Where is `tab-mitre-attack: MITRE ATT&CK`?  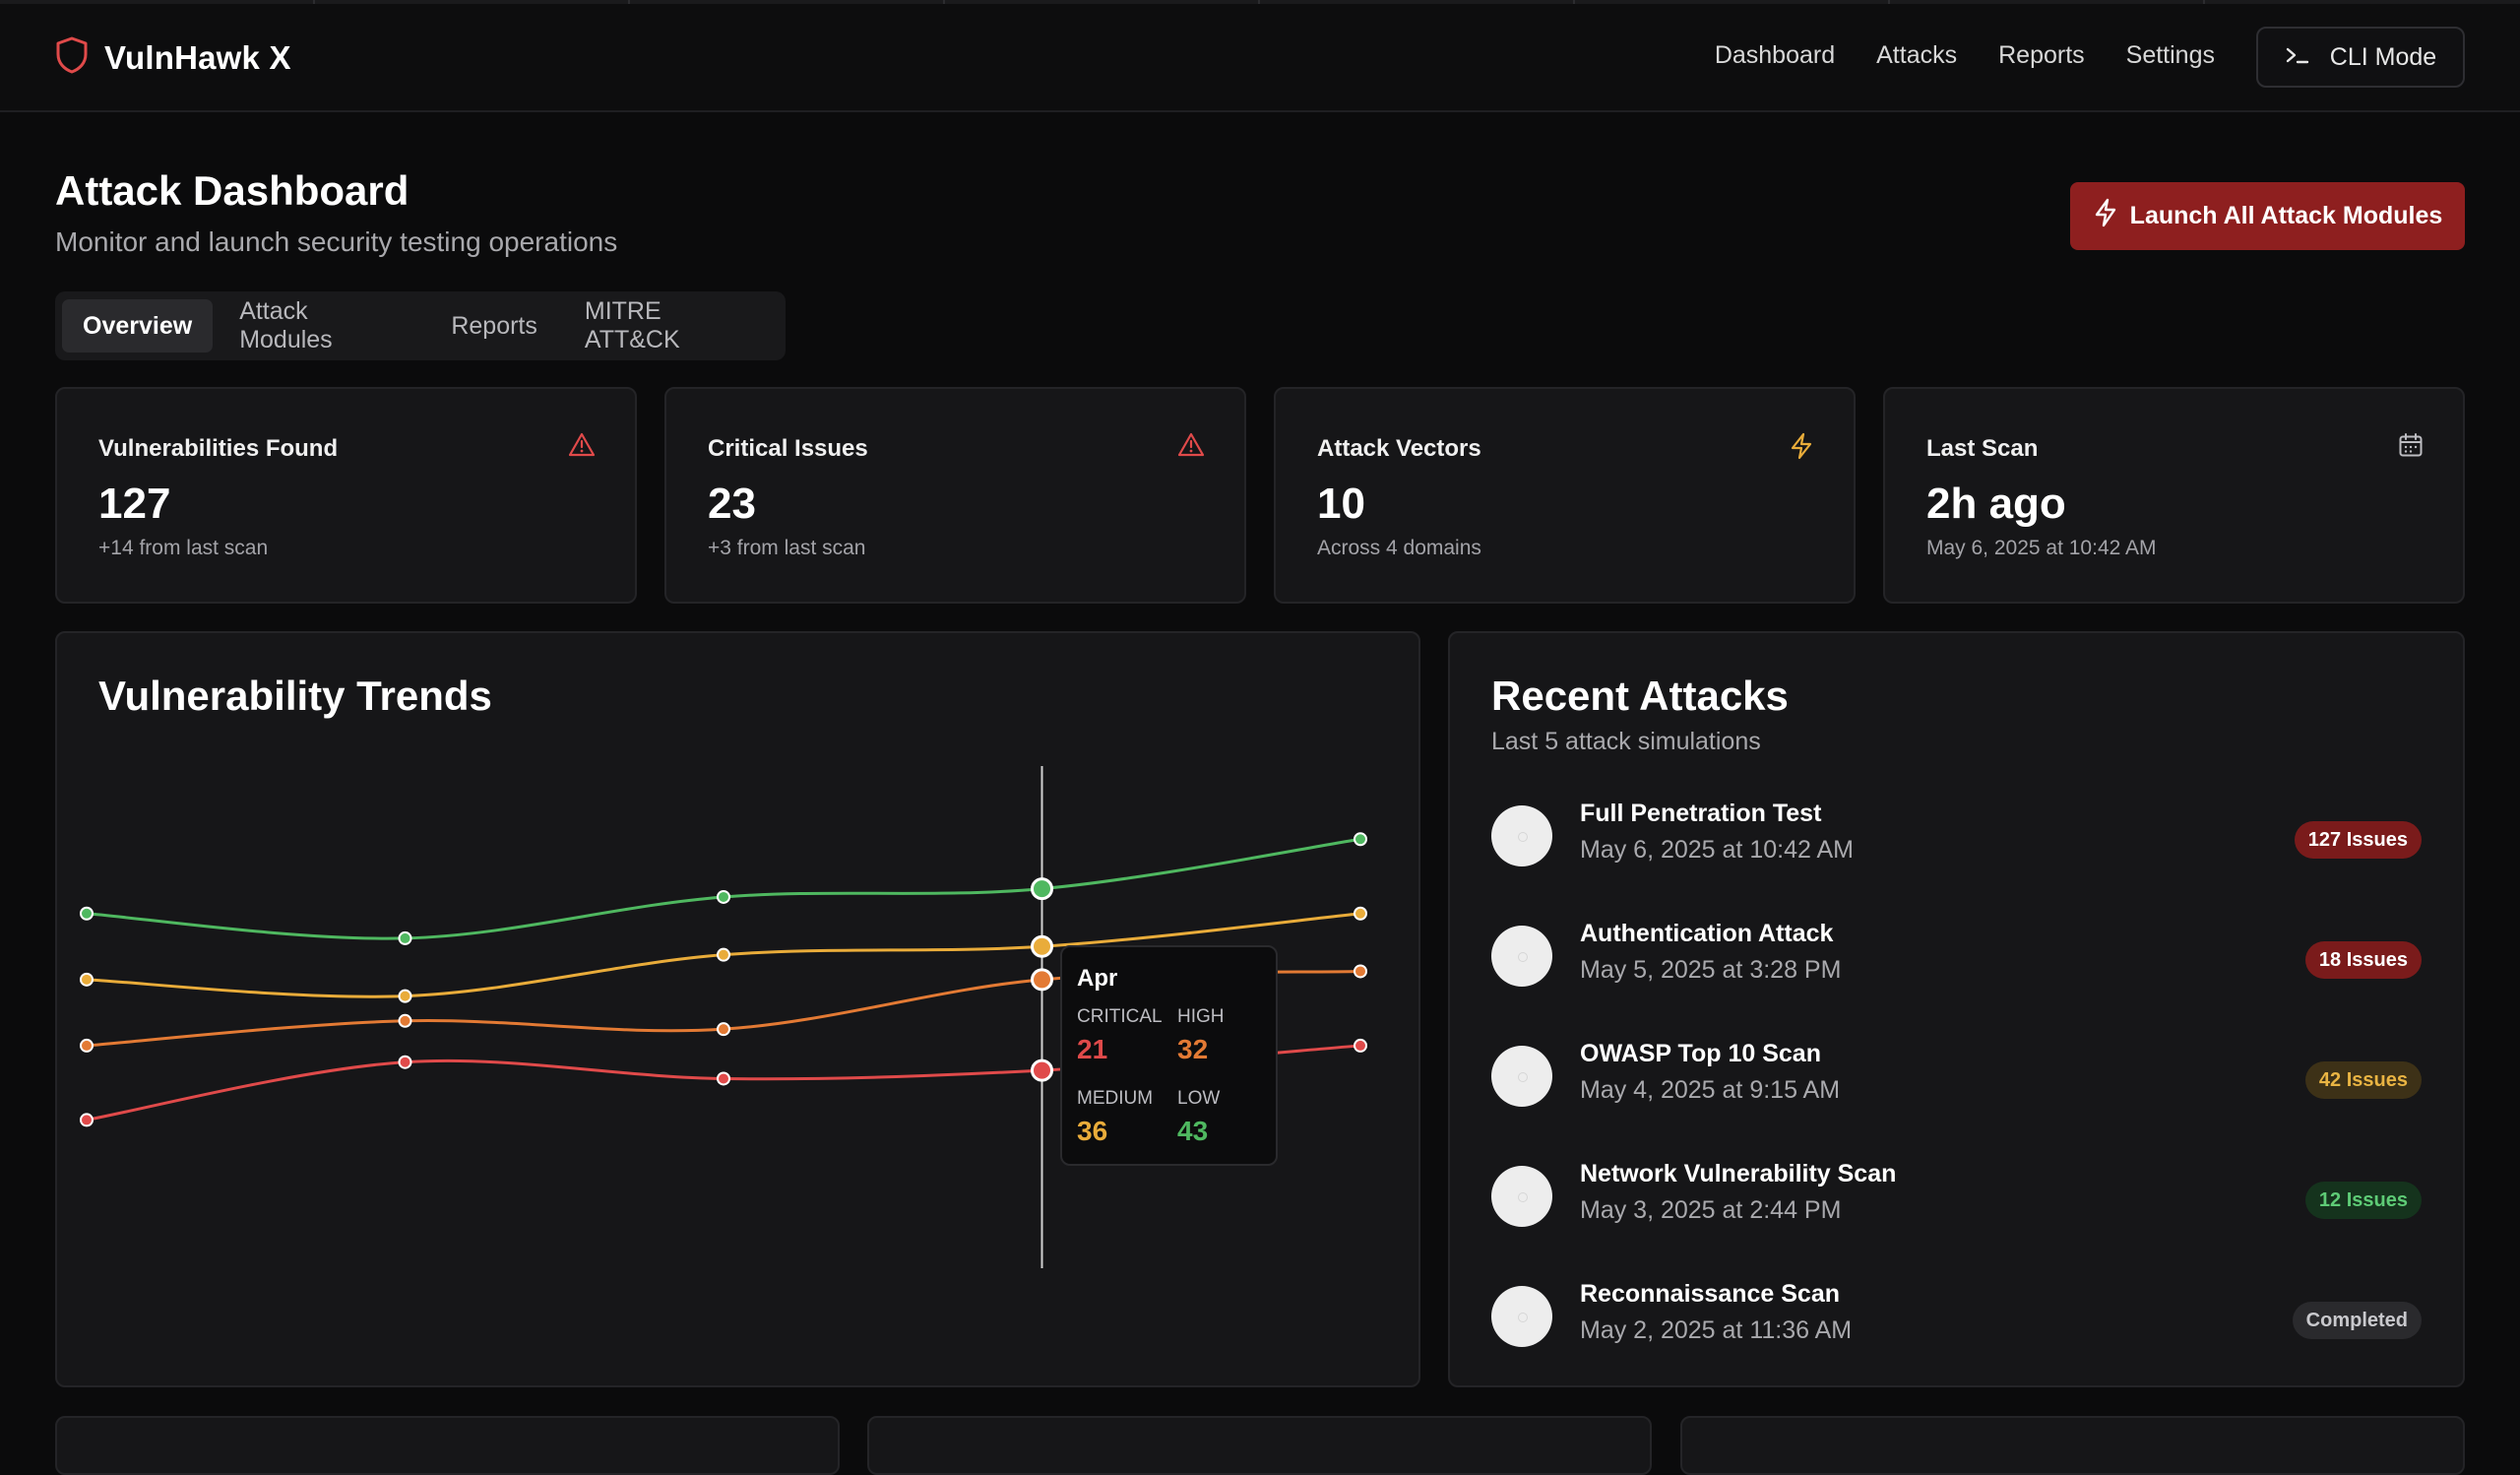
tab-mitre-attack: MITRE ATT&CK is located at coordinates (632, 325).